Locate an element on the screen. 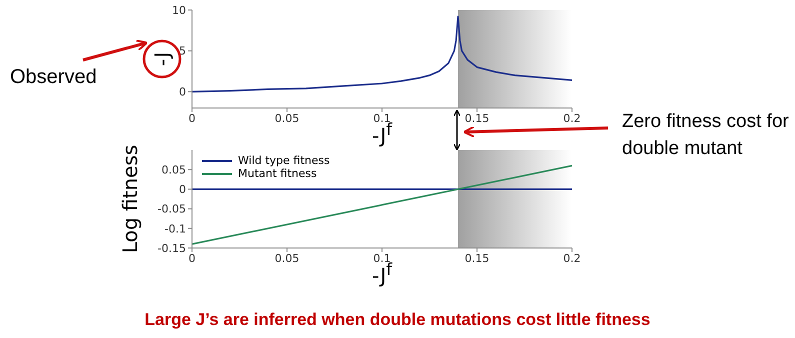 Image resolution: width=795 pixels, height=338 pixels. y-axis-title: Log fitness is located at coordinates (130, 200).